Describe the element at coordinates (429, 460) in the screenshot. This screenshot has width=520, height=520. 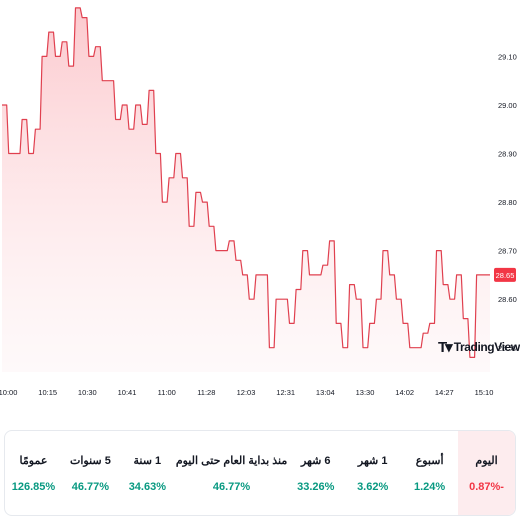
I see `period-label: أسبوع` at that location.